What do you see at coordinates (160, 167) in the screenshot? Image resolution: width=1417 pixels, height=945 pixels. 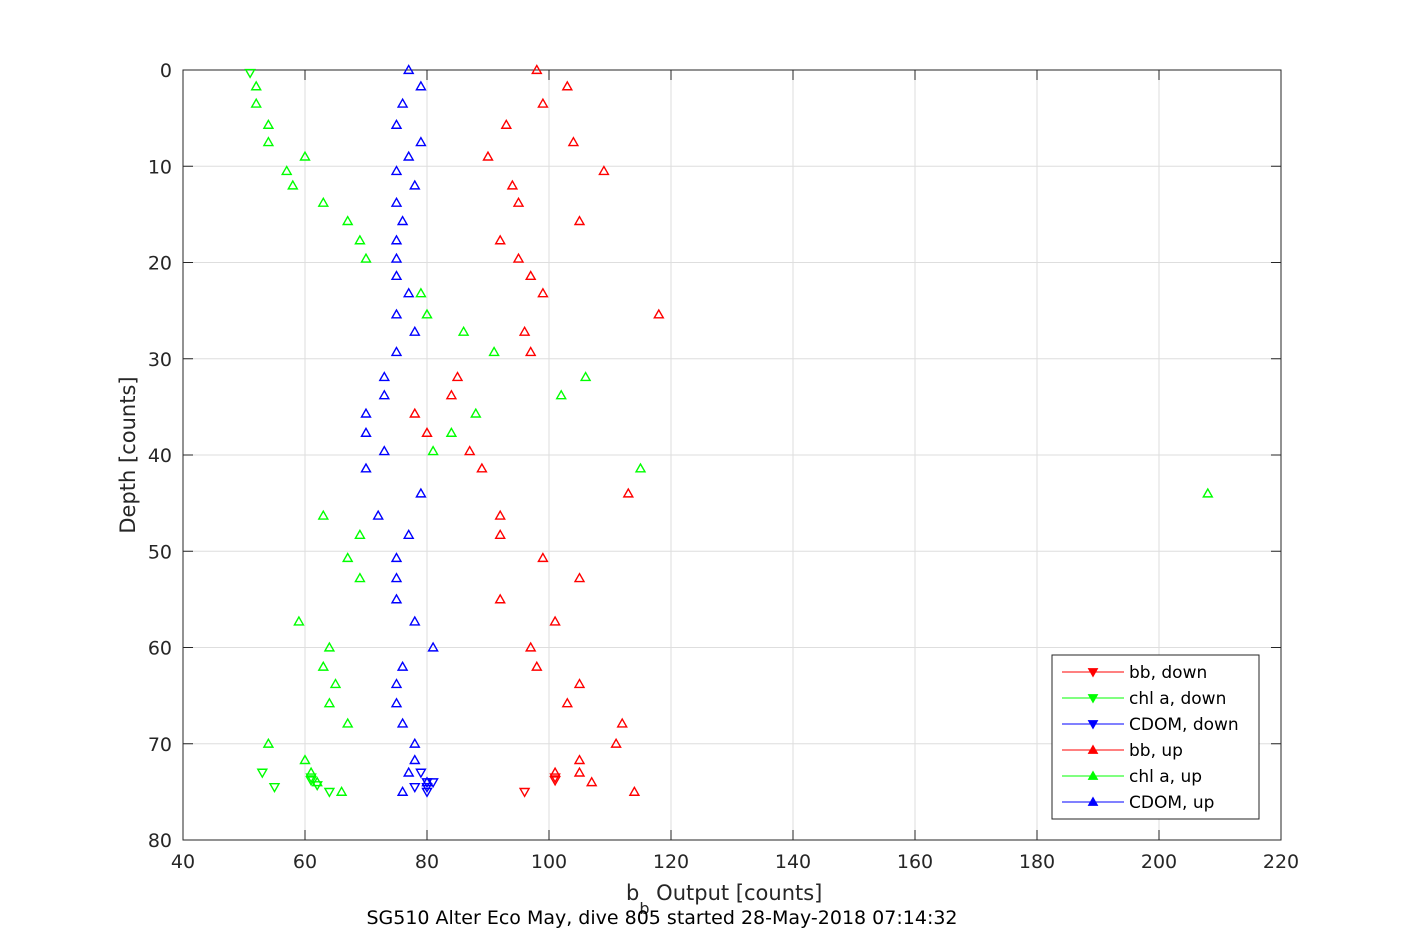 I see `y-tick-label: 10` at bounding box center [160, 167].